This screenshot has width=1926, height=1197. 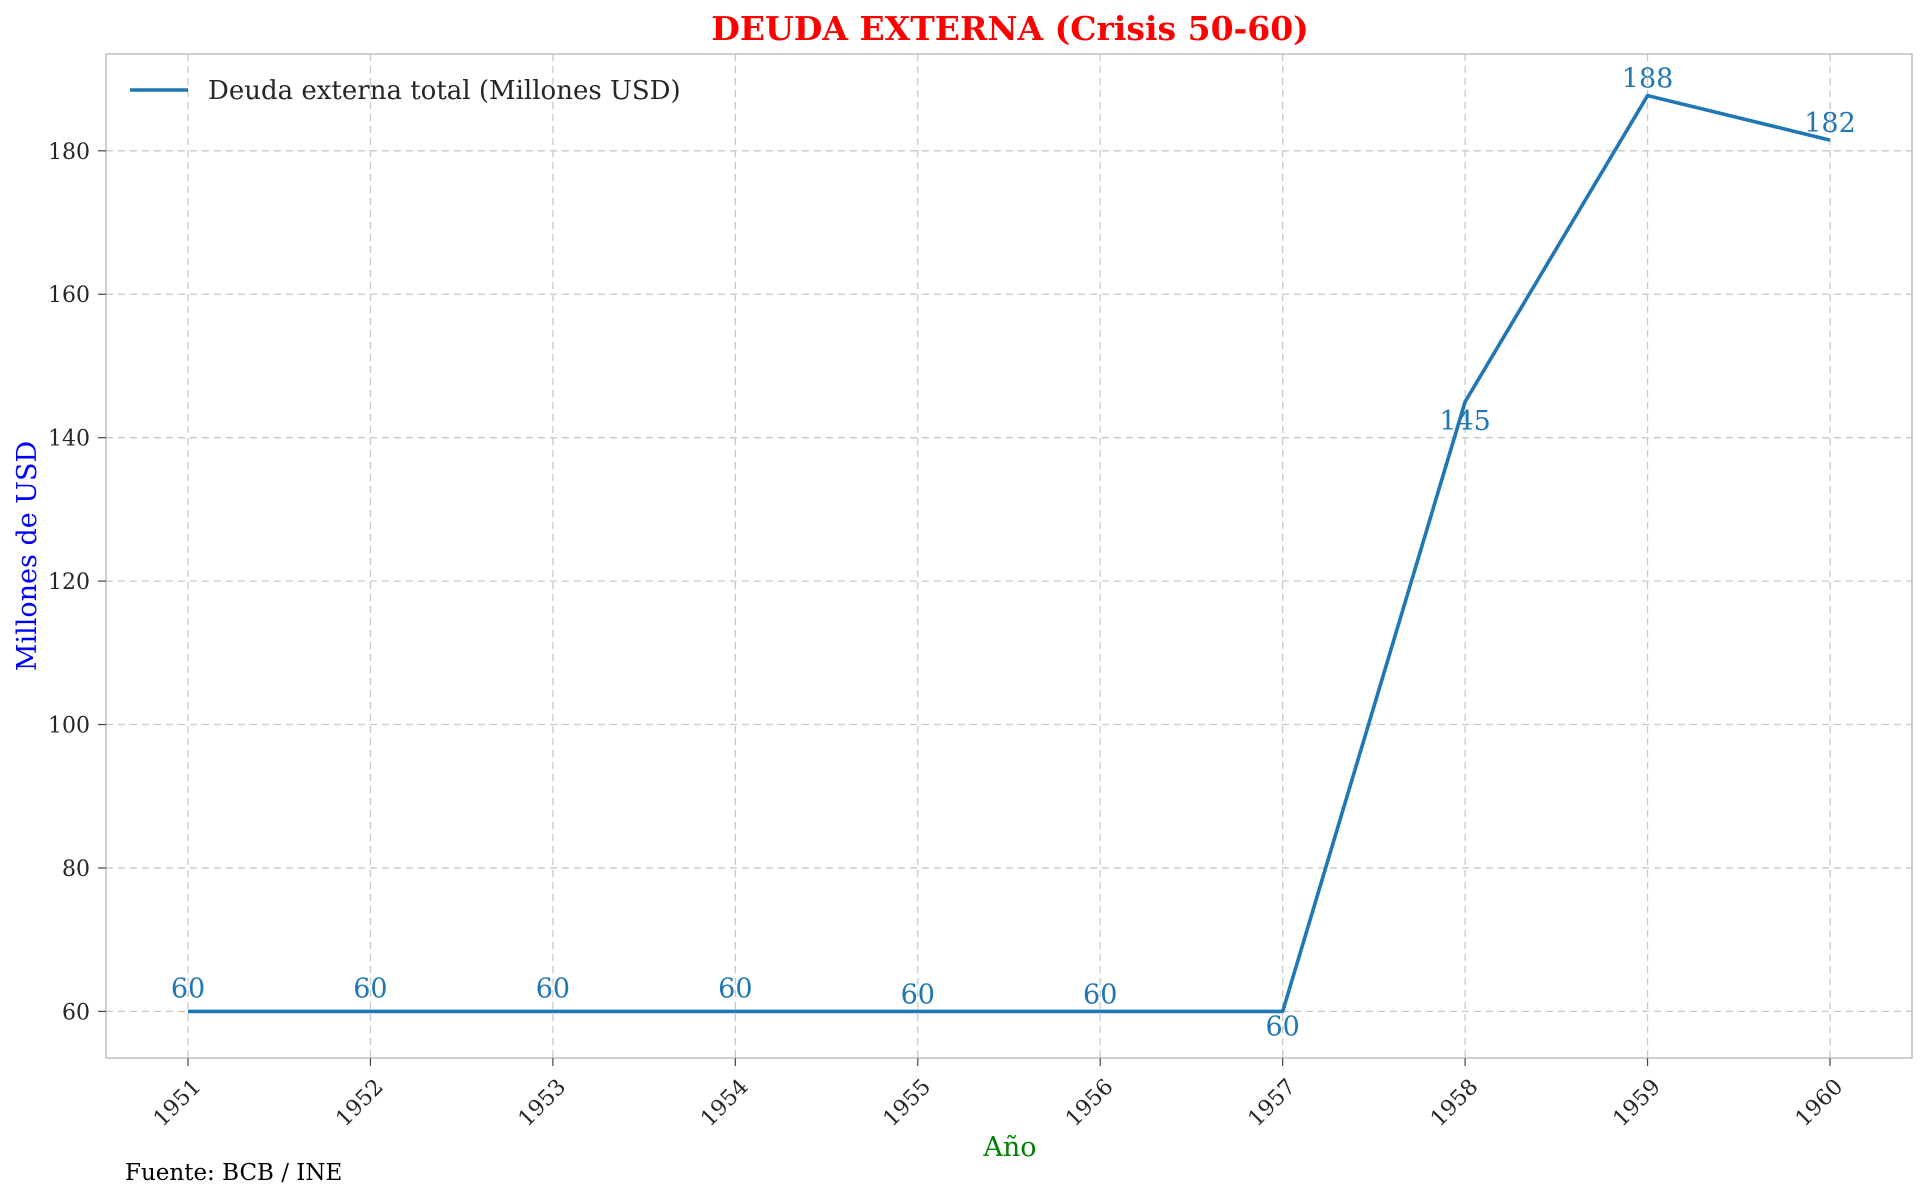 I want to click on legend: Deuda externa total (Millones USD), so click(x=405, y=91).